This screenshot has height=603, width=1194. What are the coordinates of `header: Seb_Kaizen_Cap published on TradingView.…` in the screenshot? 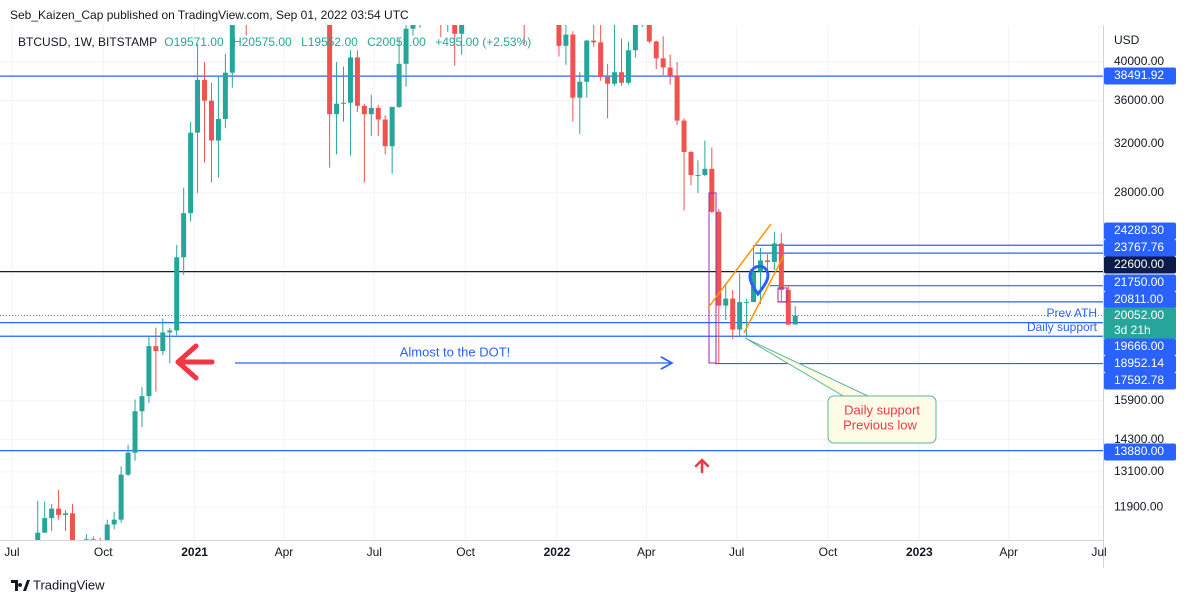 It's located at (209, 15).